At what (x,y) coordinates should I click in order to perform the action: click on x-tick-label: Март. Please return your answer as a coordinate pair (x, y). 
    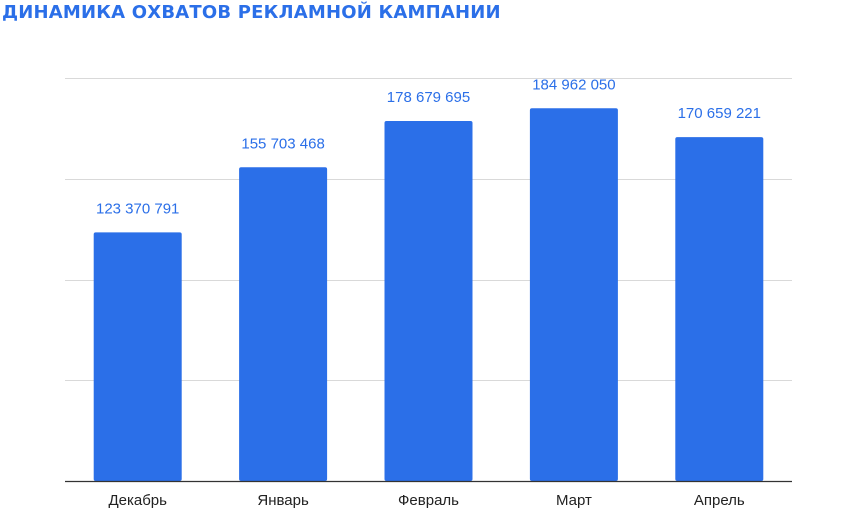
    Looking at the image, I should click on (574, 500).